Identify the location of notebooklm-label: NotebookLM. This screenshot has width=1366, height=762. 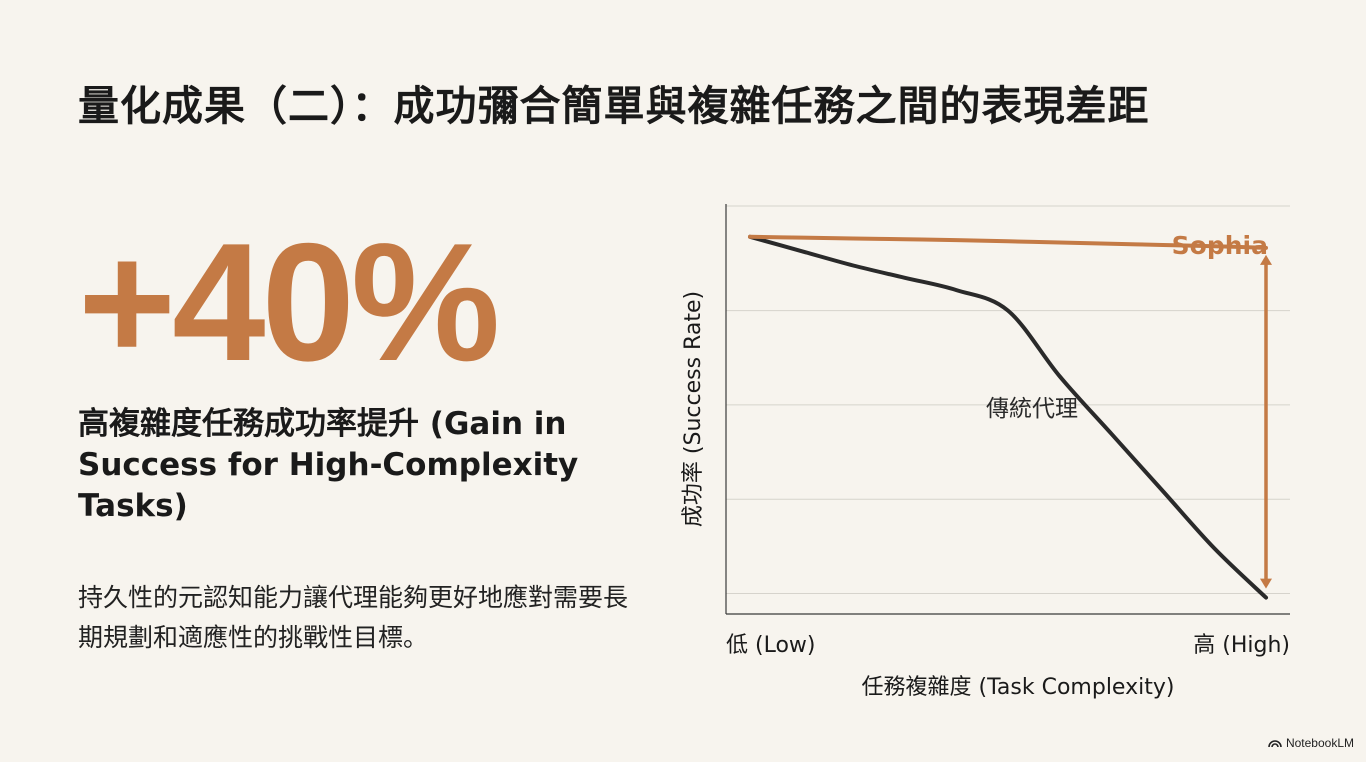
(1319, 743).